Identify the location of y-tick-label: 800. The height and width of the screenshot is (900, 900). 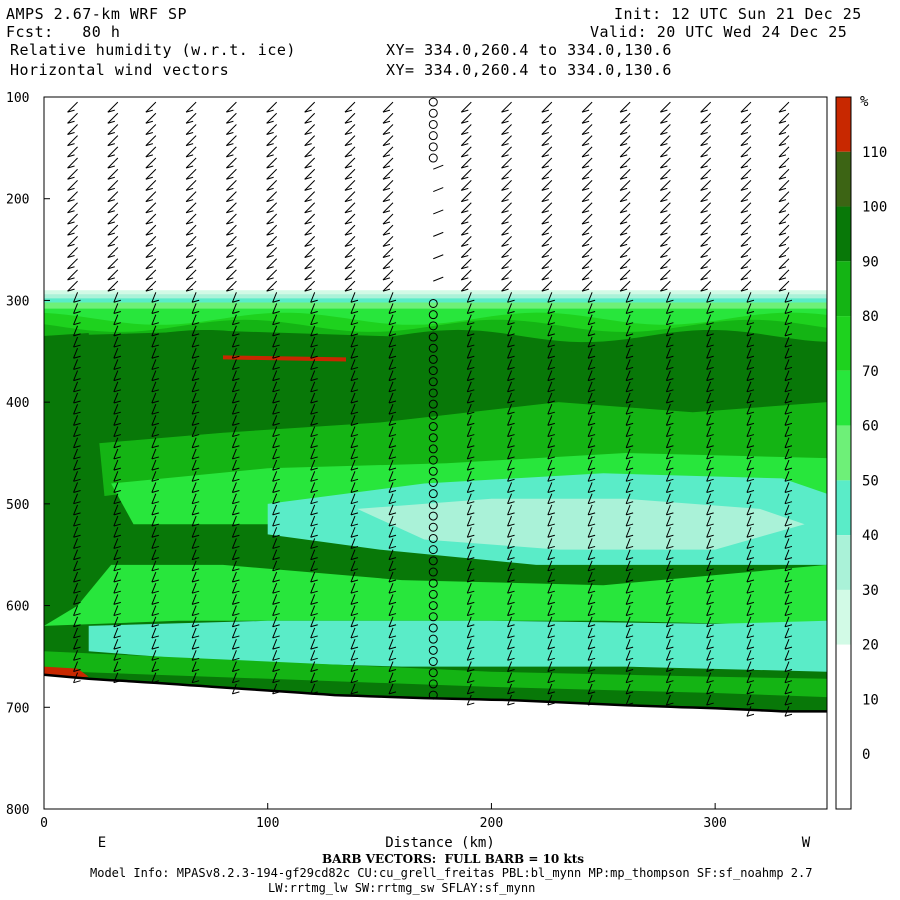
(17, 810).